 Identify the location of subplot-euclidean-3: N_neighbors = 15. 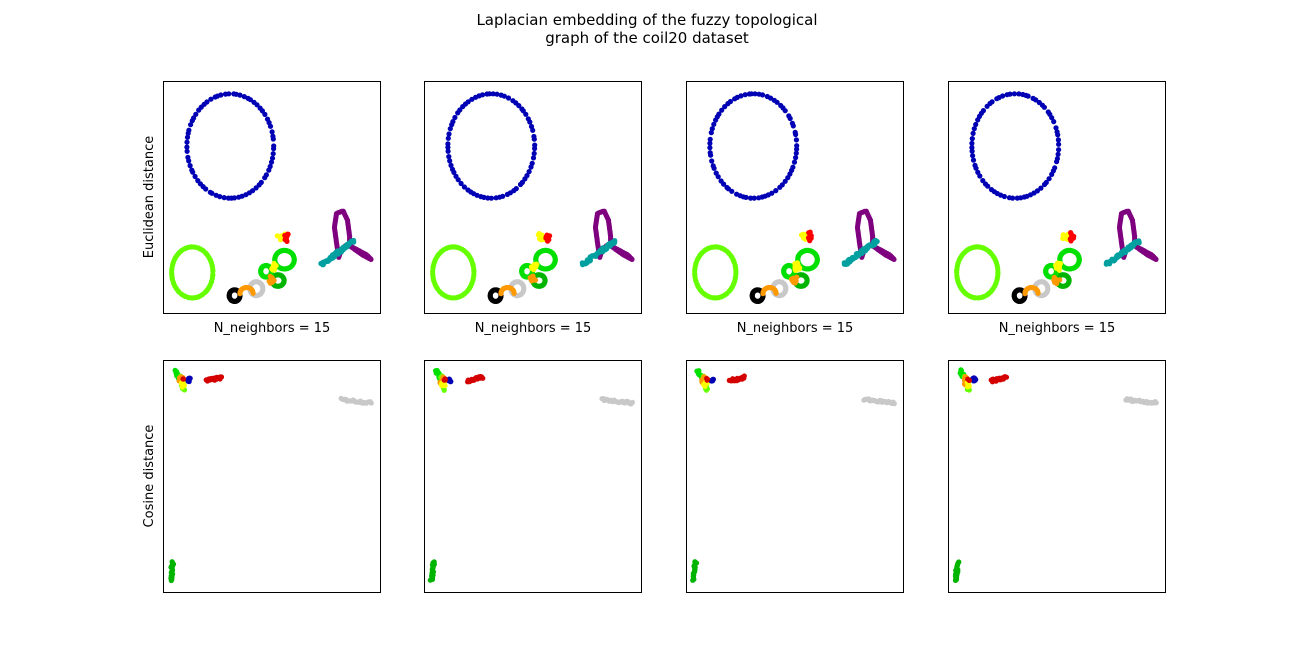
(795, 208).